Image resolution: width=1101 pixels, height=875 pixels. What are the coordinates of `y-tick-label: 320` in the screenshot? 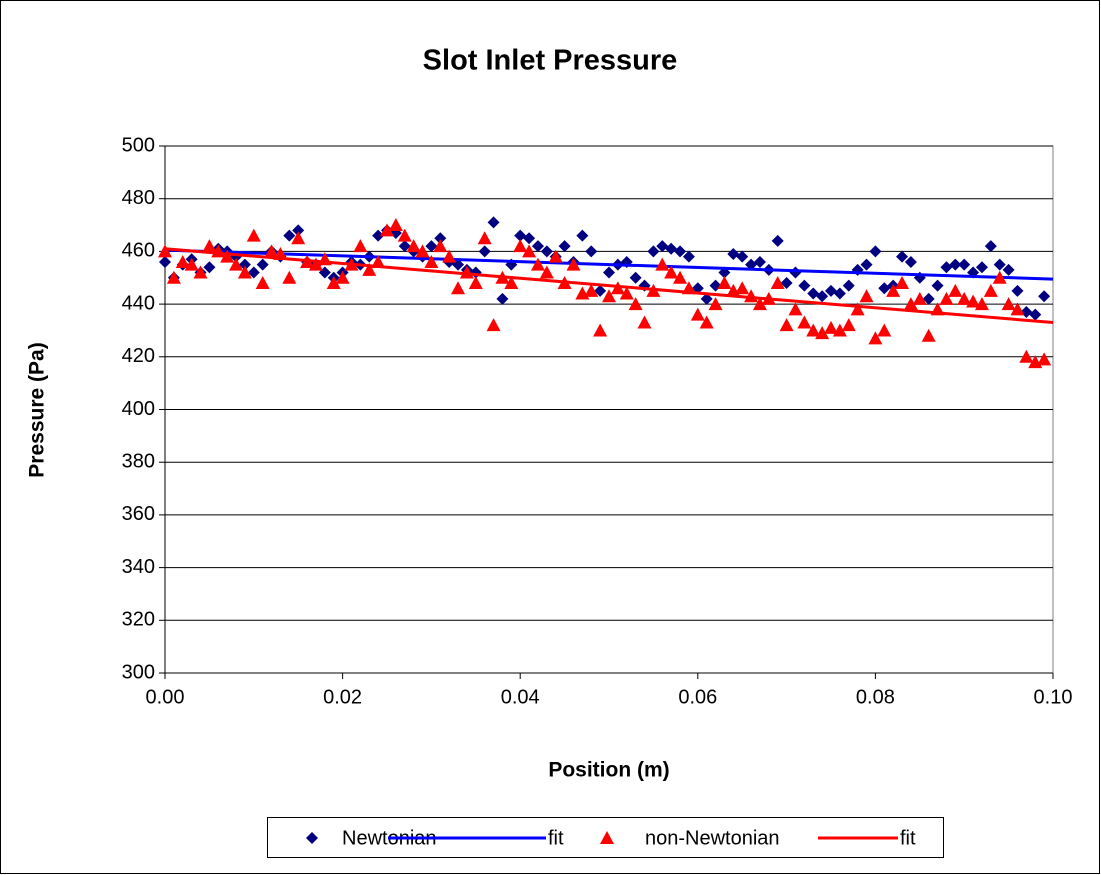 It's located at (138, 620).